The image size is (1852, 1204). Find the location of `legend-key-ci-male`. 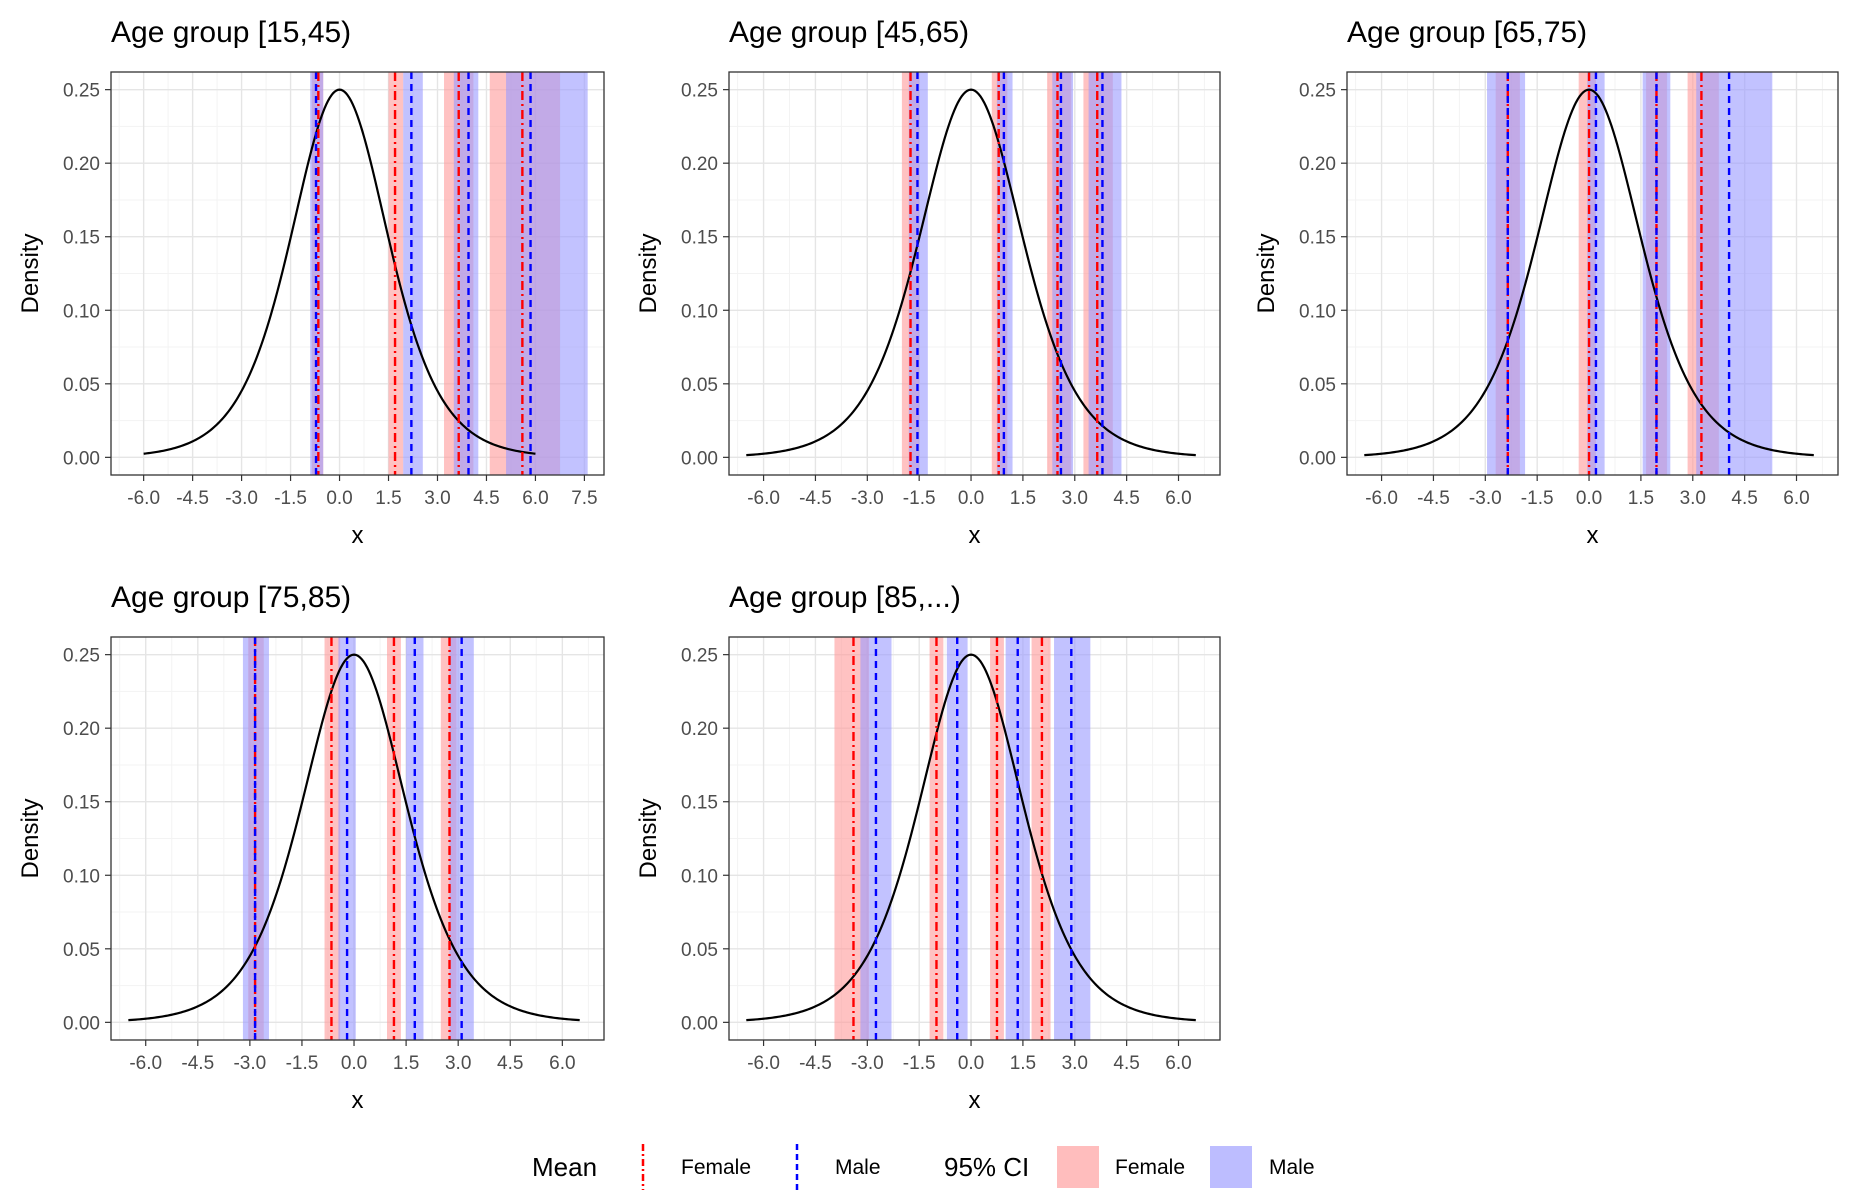

legend-key-ci-male is located at coordinates (1231, 1167).